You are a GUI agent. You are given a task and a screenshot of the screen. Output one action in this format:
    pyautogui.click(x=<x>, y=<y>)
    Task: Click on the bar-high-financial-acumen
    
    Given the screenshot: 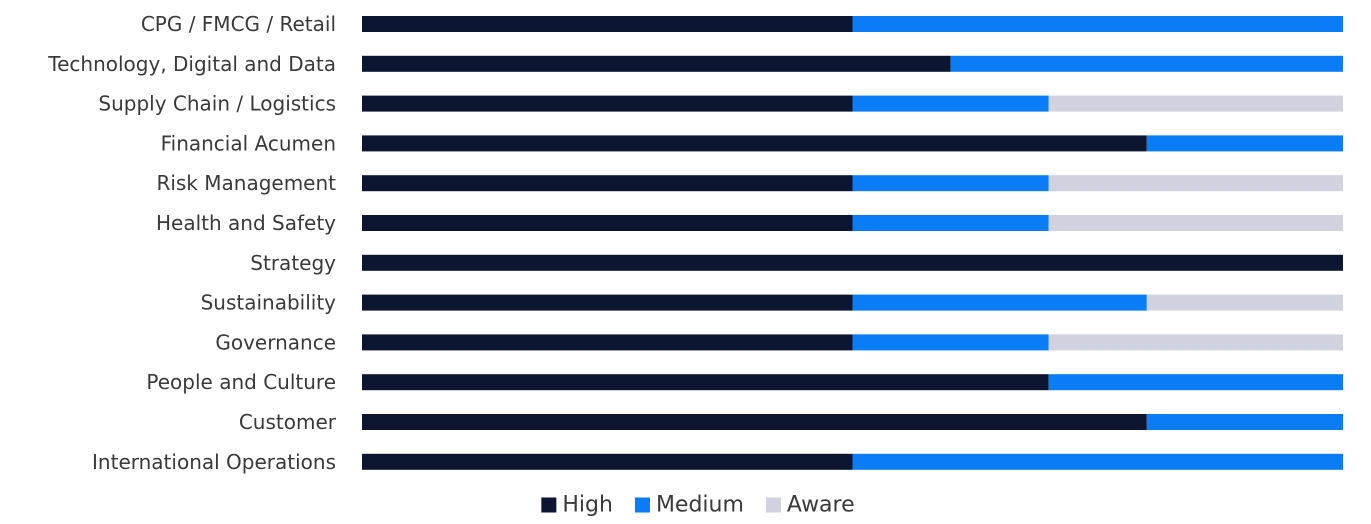 What is the action you would take?
    pyautogui.click(x=754, y=143)
    